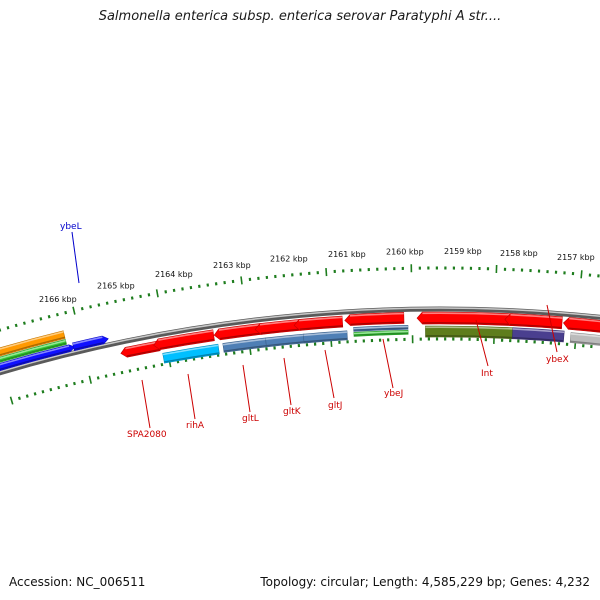 This screenshot has width=600, height=600. I want to click on feature-blue-left-shadow, so click(35, 360).